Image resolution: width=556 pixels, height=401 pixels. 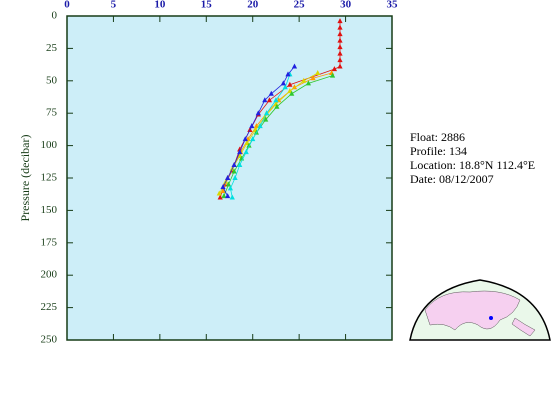 What do you see at coordinates (25, 178) in the screenshot?
I see `y-axis-label: Pressure (decibar)` at bounding box center [25, 178].